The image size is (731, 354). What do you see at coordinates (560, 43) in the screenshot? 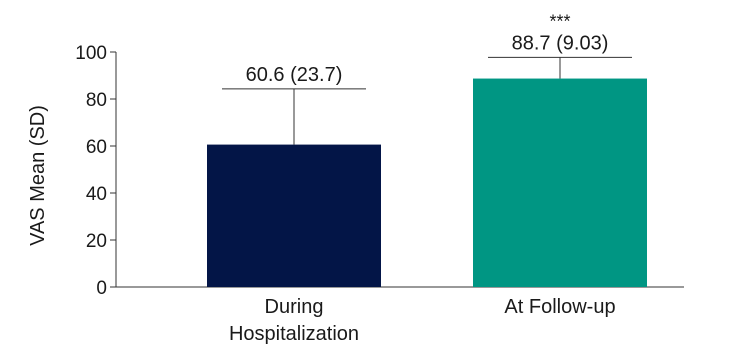
I see `data-label: 88.7 (9.03)` at bounding box center [560, 43].